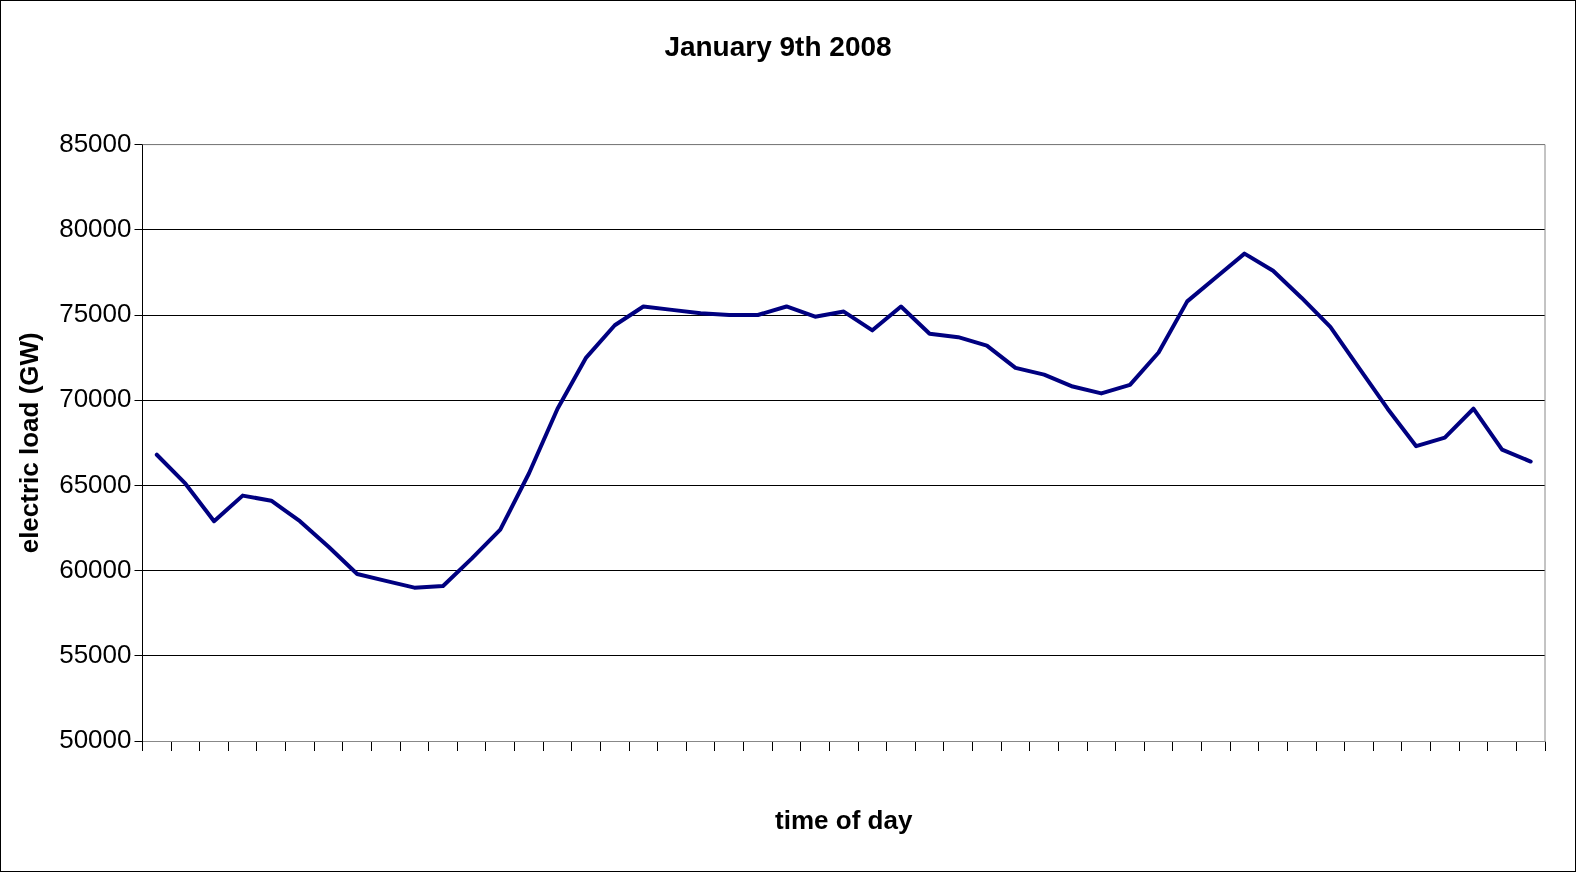 Image resolution: width=1576 pixels, height=872 pixels. I want to click on y-tick-label: 60000, so click(95, 568).